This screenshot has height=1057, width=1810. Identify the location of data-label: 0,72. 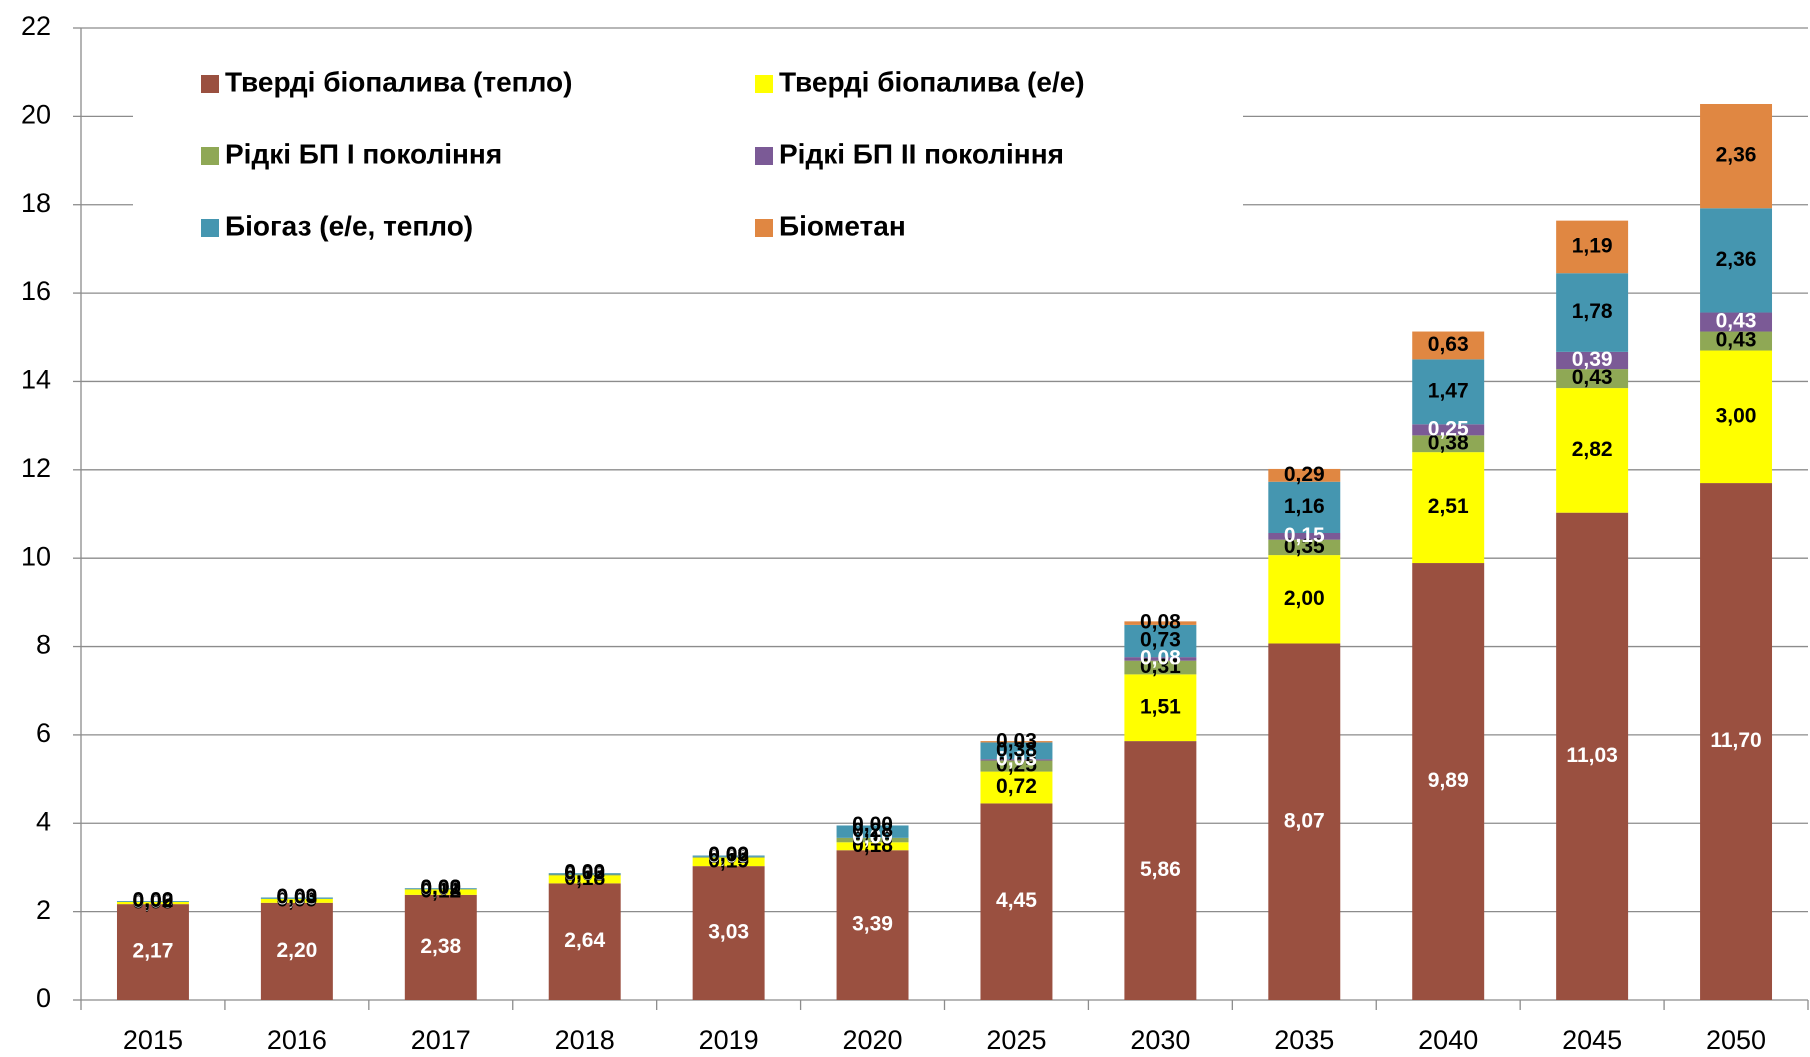
(1016, 786).